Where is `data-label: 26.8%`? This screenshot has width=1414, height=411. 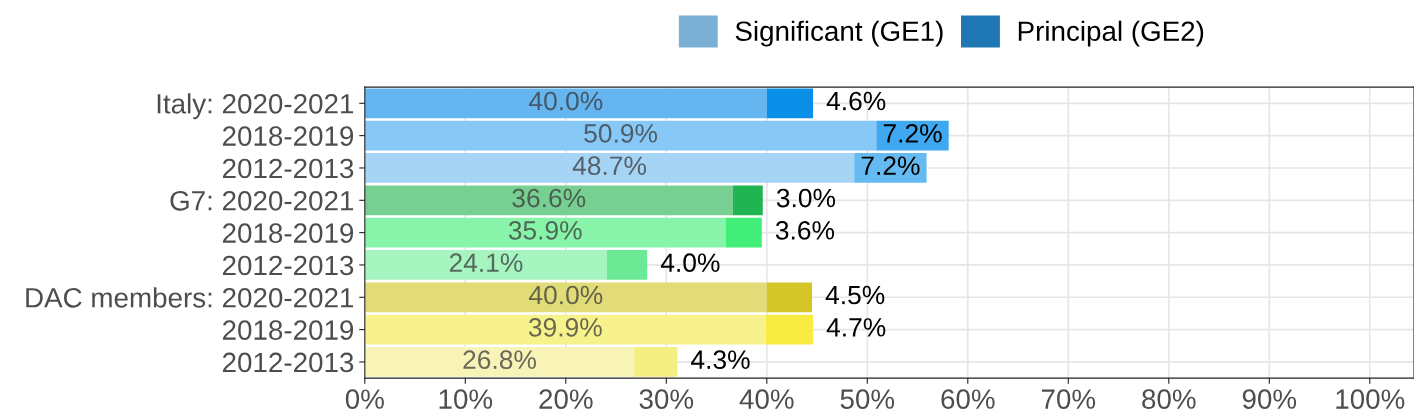 data-label: 26.8% is located at coordinates (499, 360).